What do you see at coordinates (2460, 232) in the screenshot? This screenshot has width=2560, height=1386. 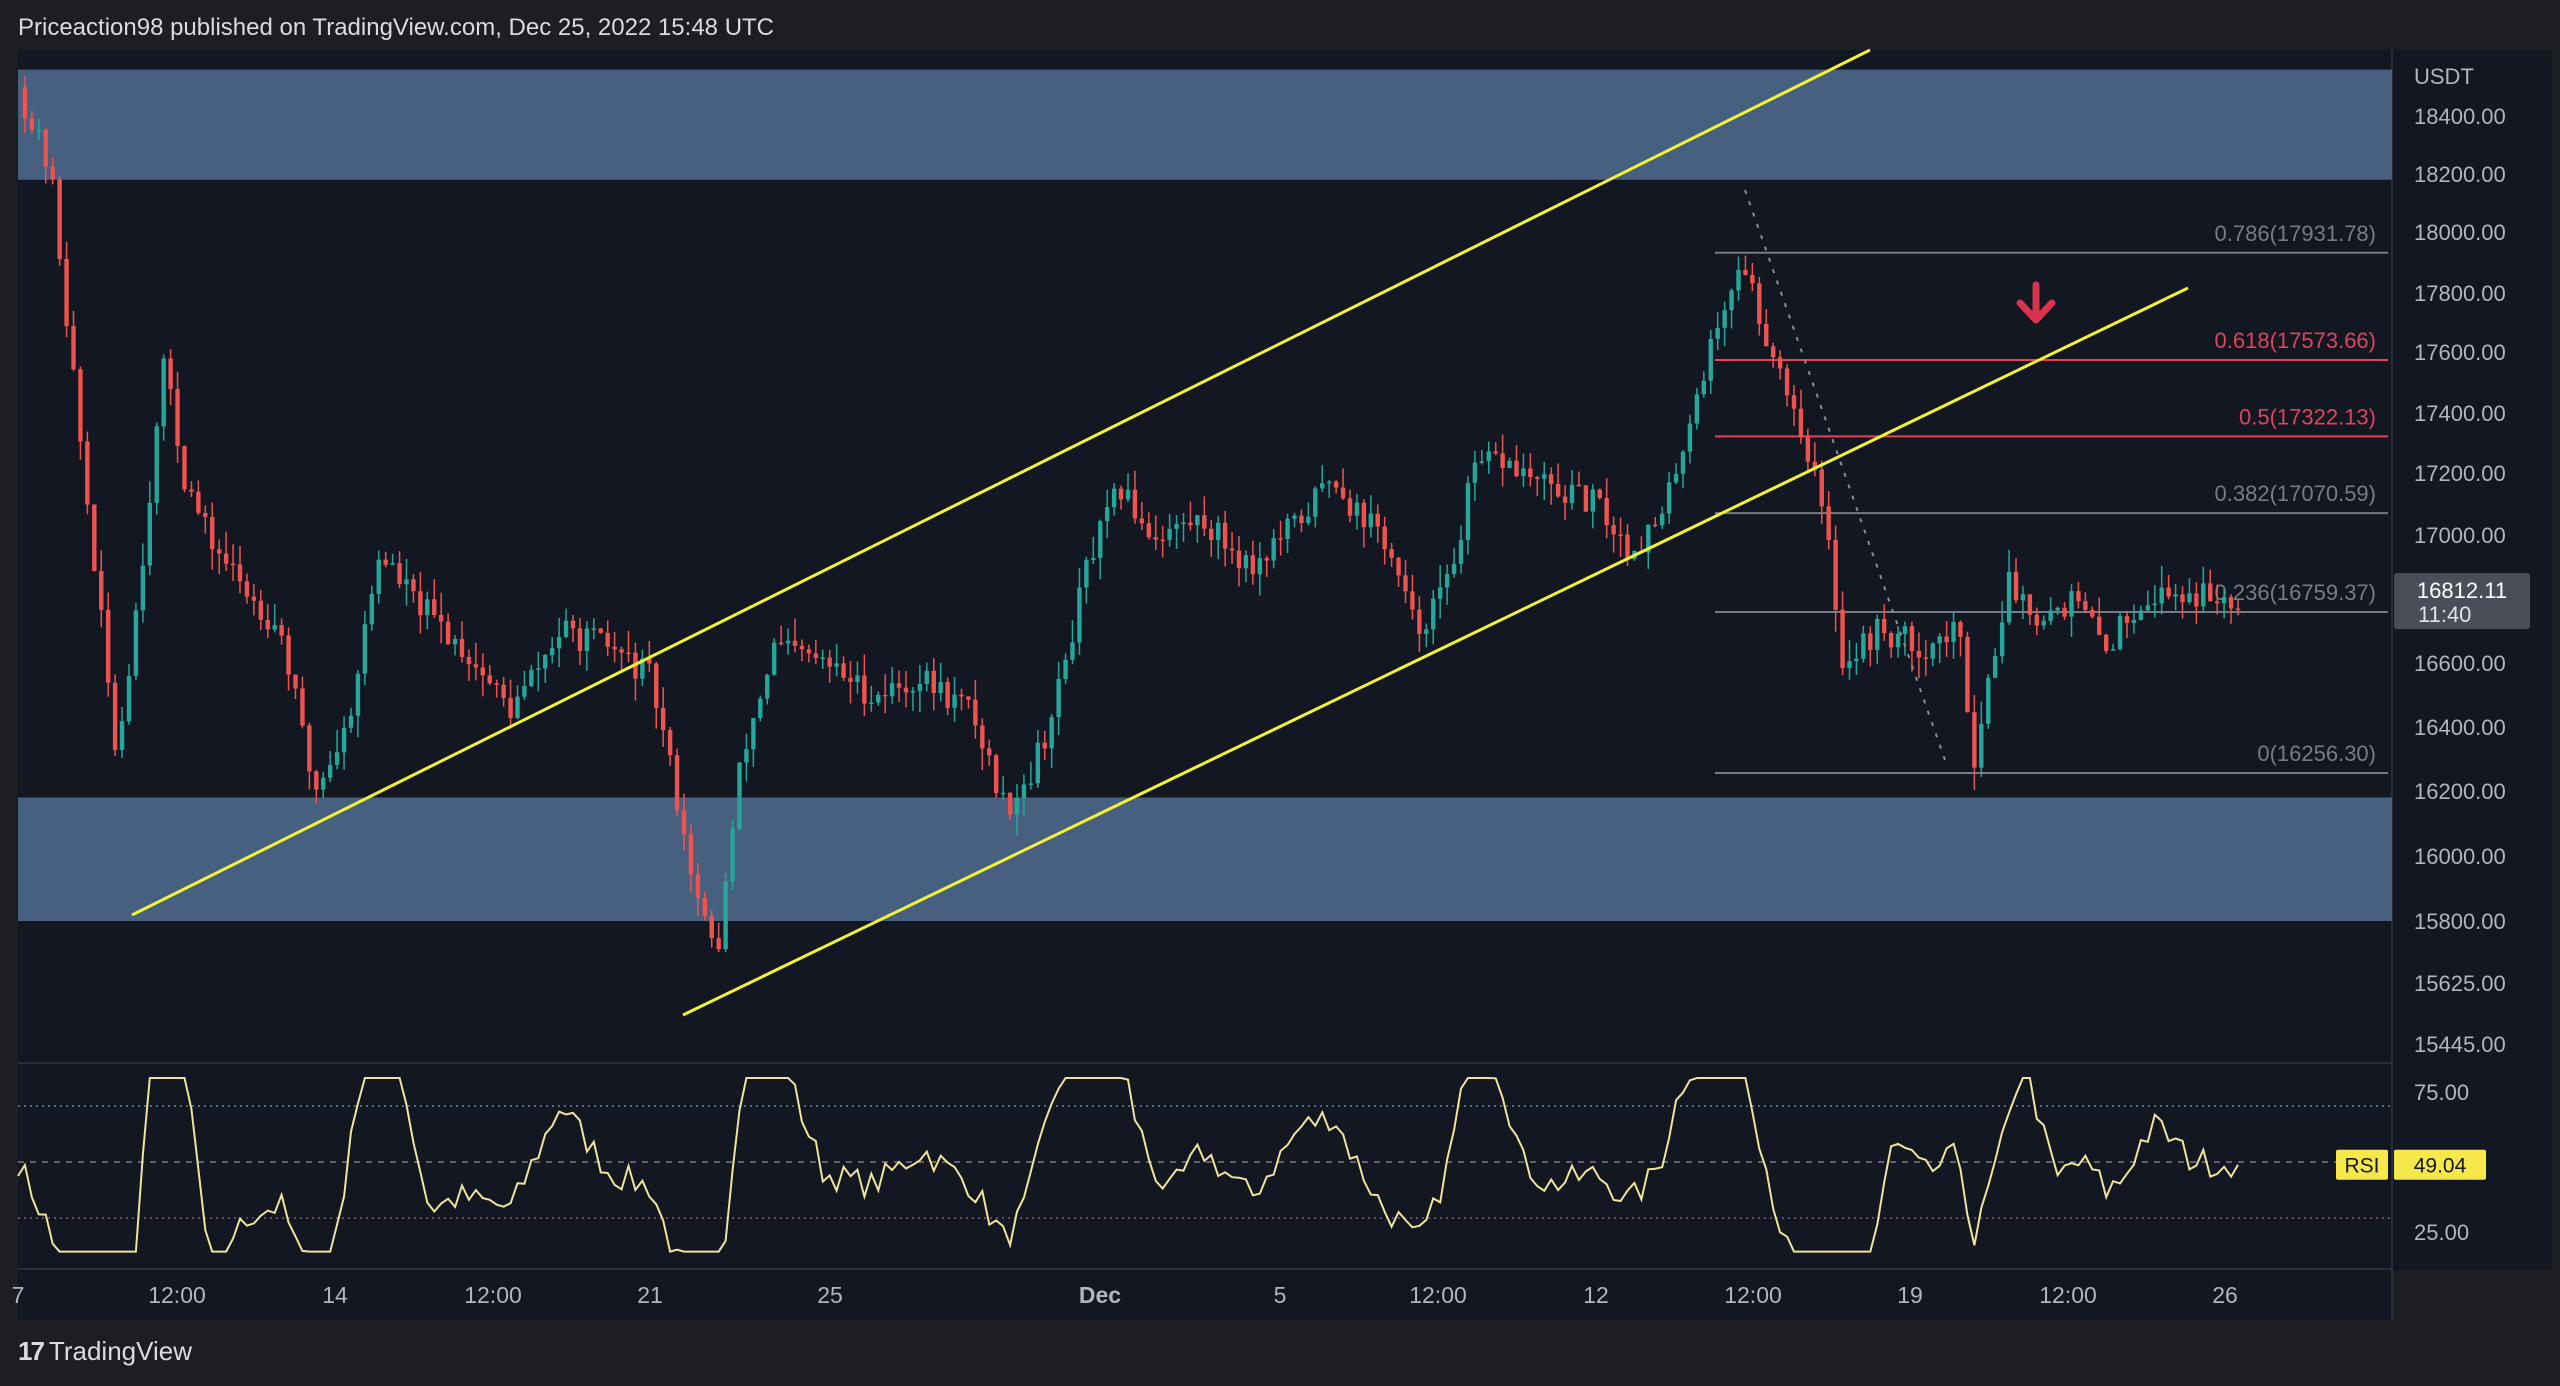 I see `price-tick-label: 18000.00` at bounding box center [2460, 232].